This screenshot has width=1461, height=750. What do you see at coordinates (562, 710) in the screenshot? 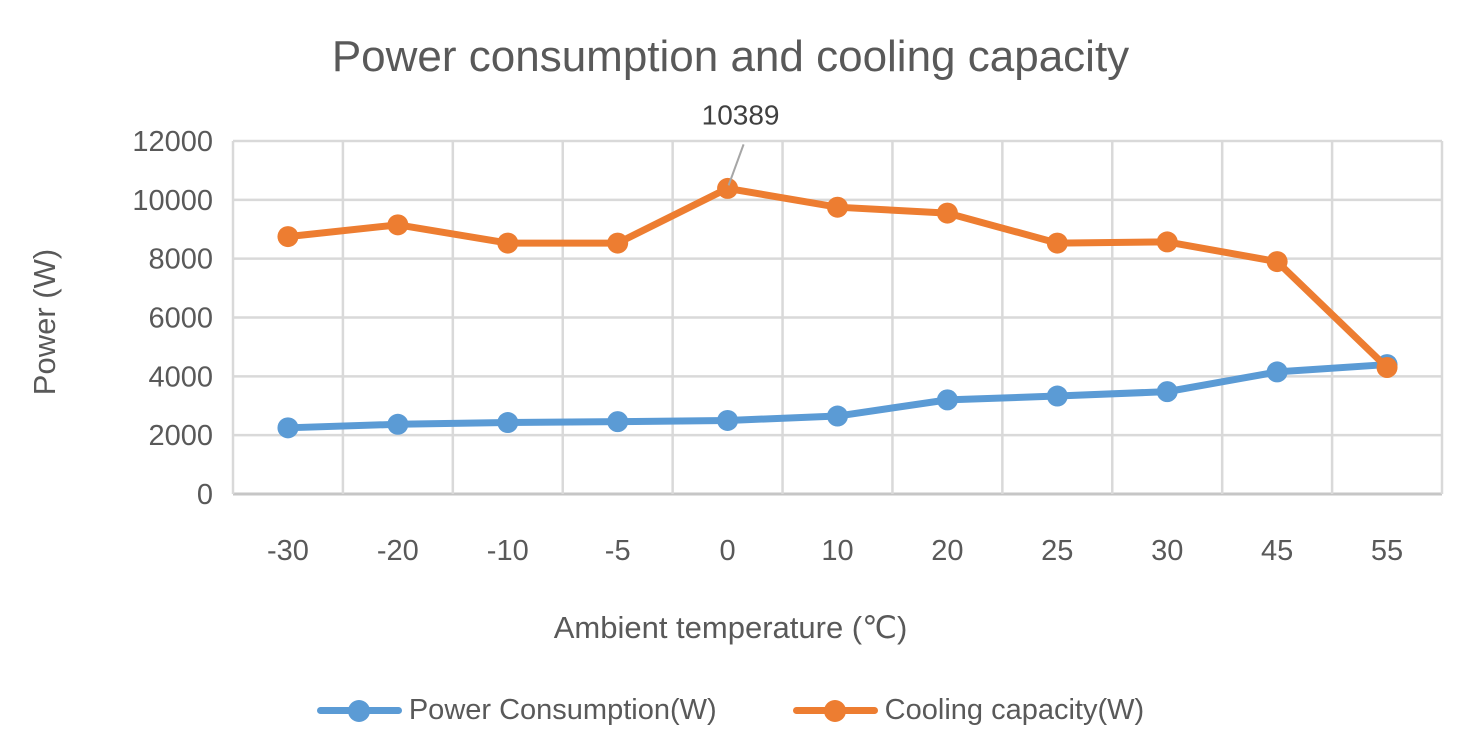
I see `legend-label: Power Consumption(W)` at bounding box center [562, 710].